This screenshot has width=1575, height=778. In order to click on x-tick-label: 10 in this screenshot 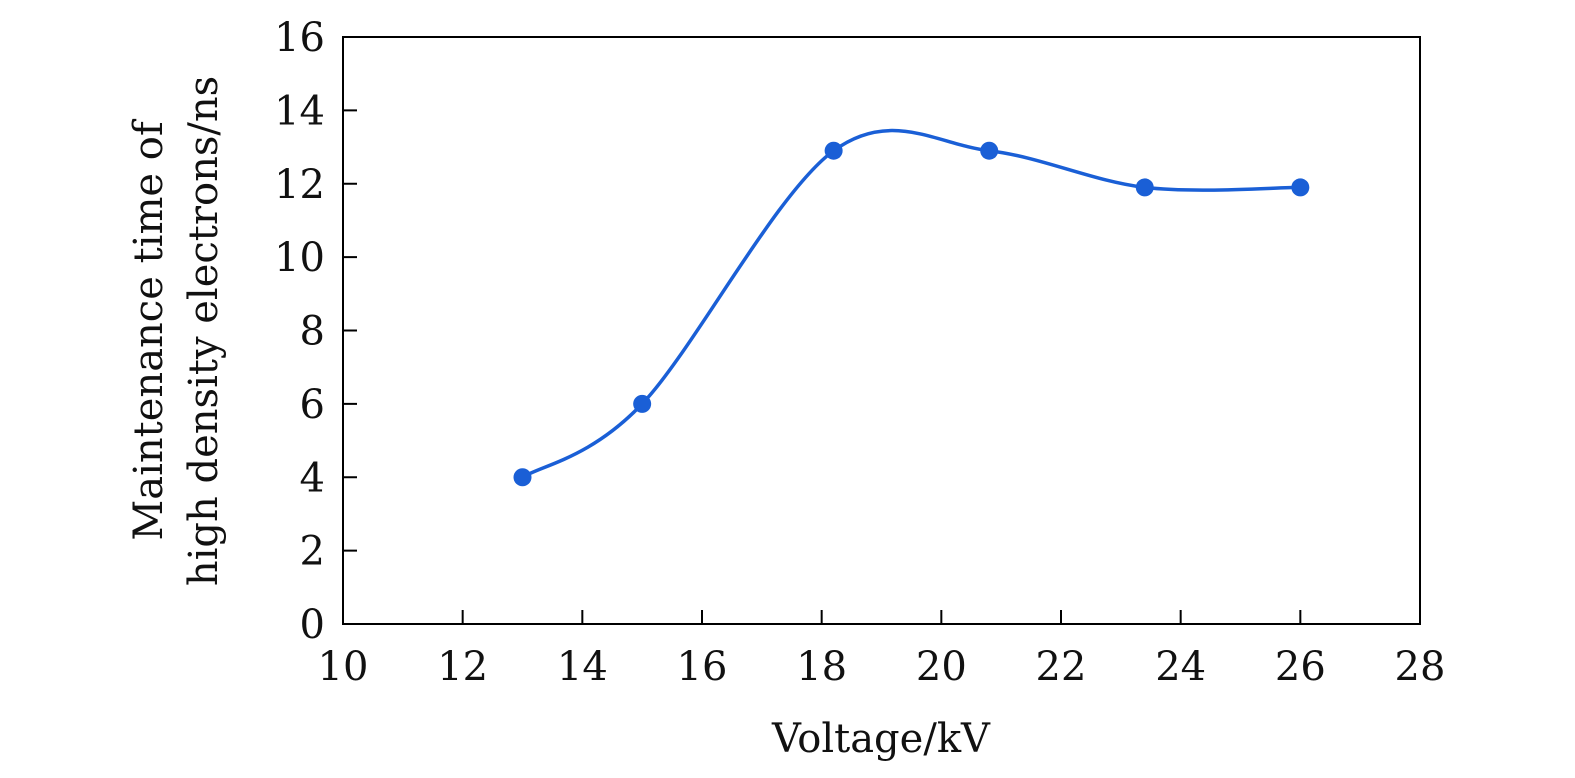, I will do `click(343, 667)`.